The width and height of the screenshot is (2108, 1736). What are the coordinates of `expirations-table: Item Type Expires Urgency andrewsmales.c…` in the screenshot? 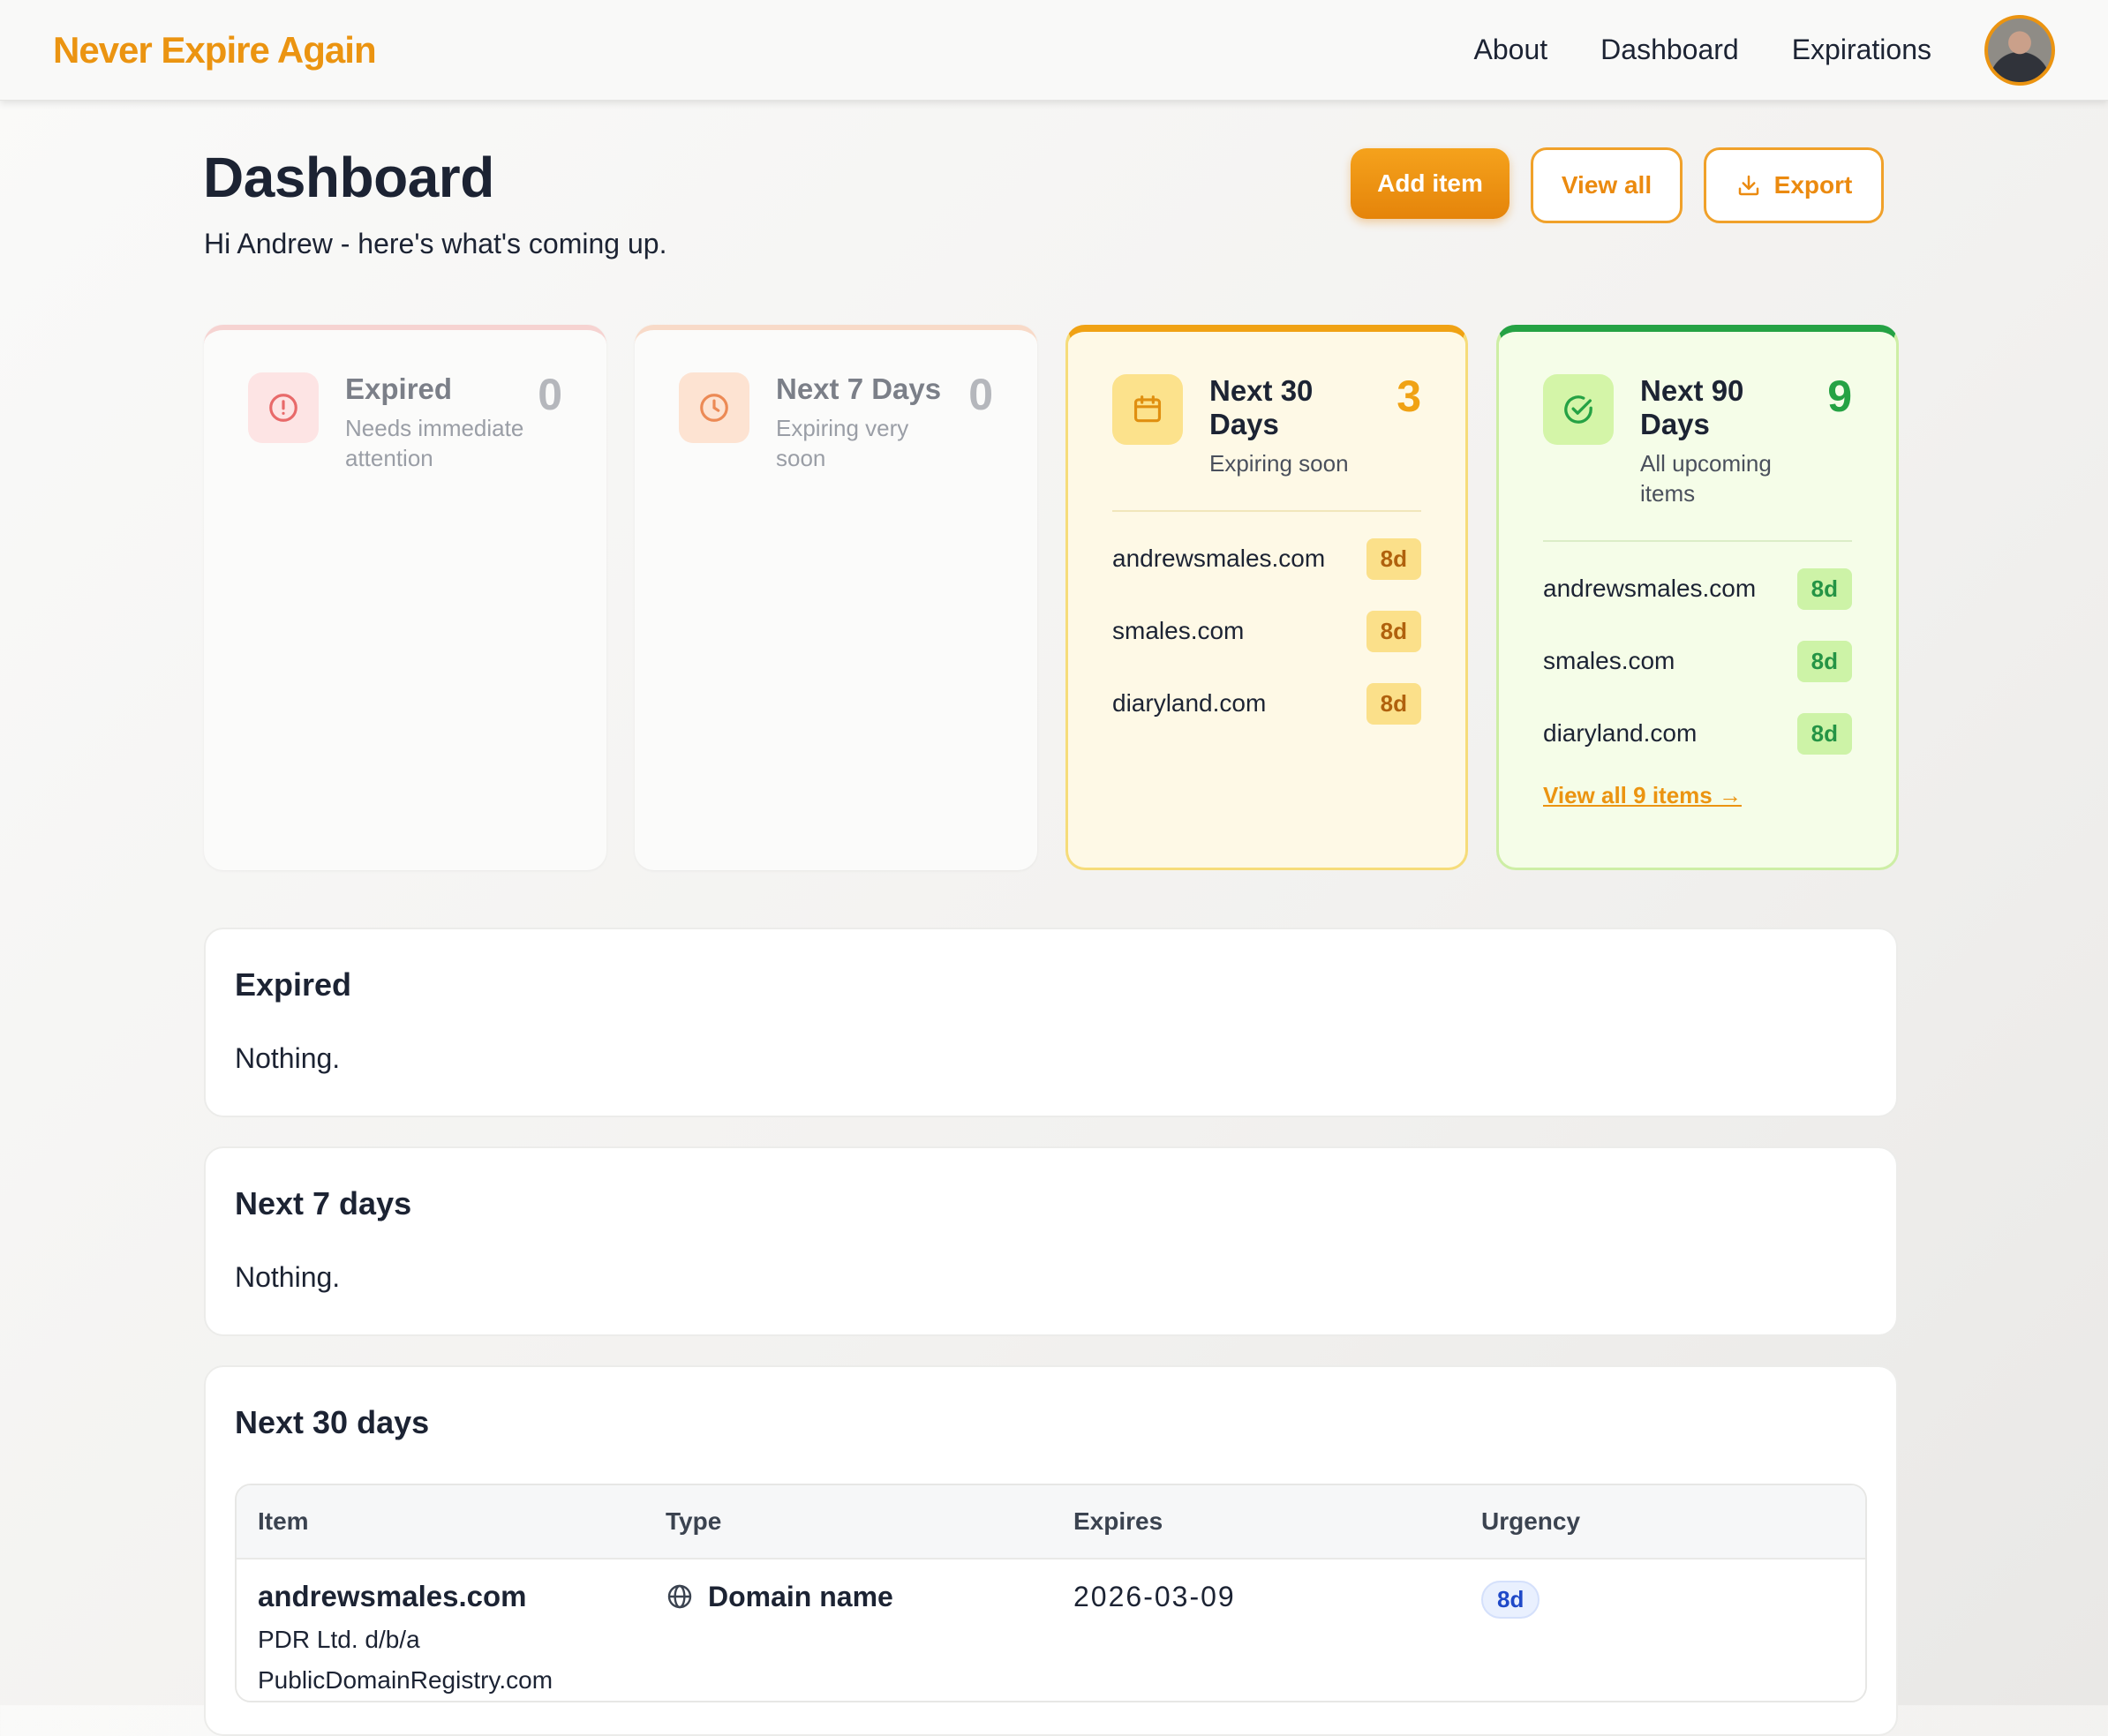 It's located at (1051, 1593).